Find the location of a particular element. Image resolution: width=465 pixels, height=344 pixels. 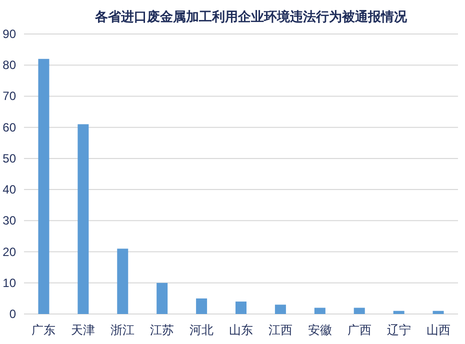

x-tick-label: 广东 is located at coordinates (44, 330).